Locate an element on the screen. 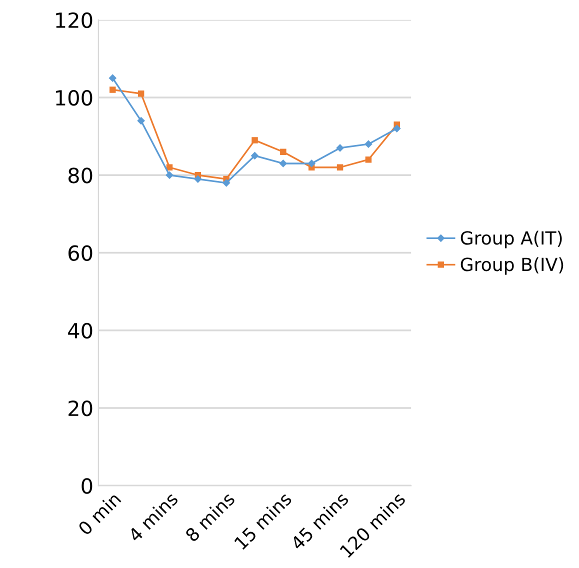 The width and height of the screenshot is (579, 568). y-tick-label: 40 is located at coordinates (80, 330).